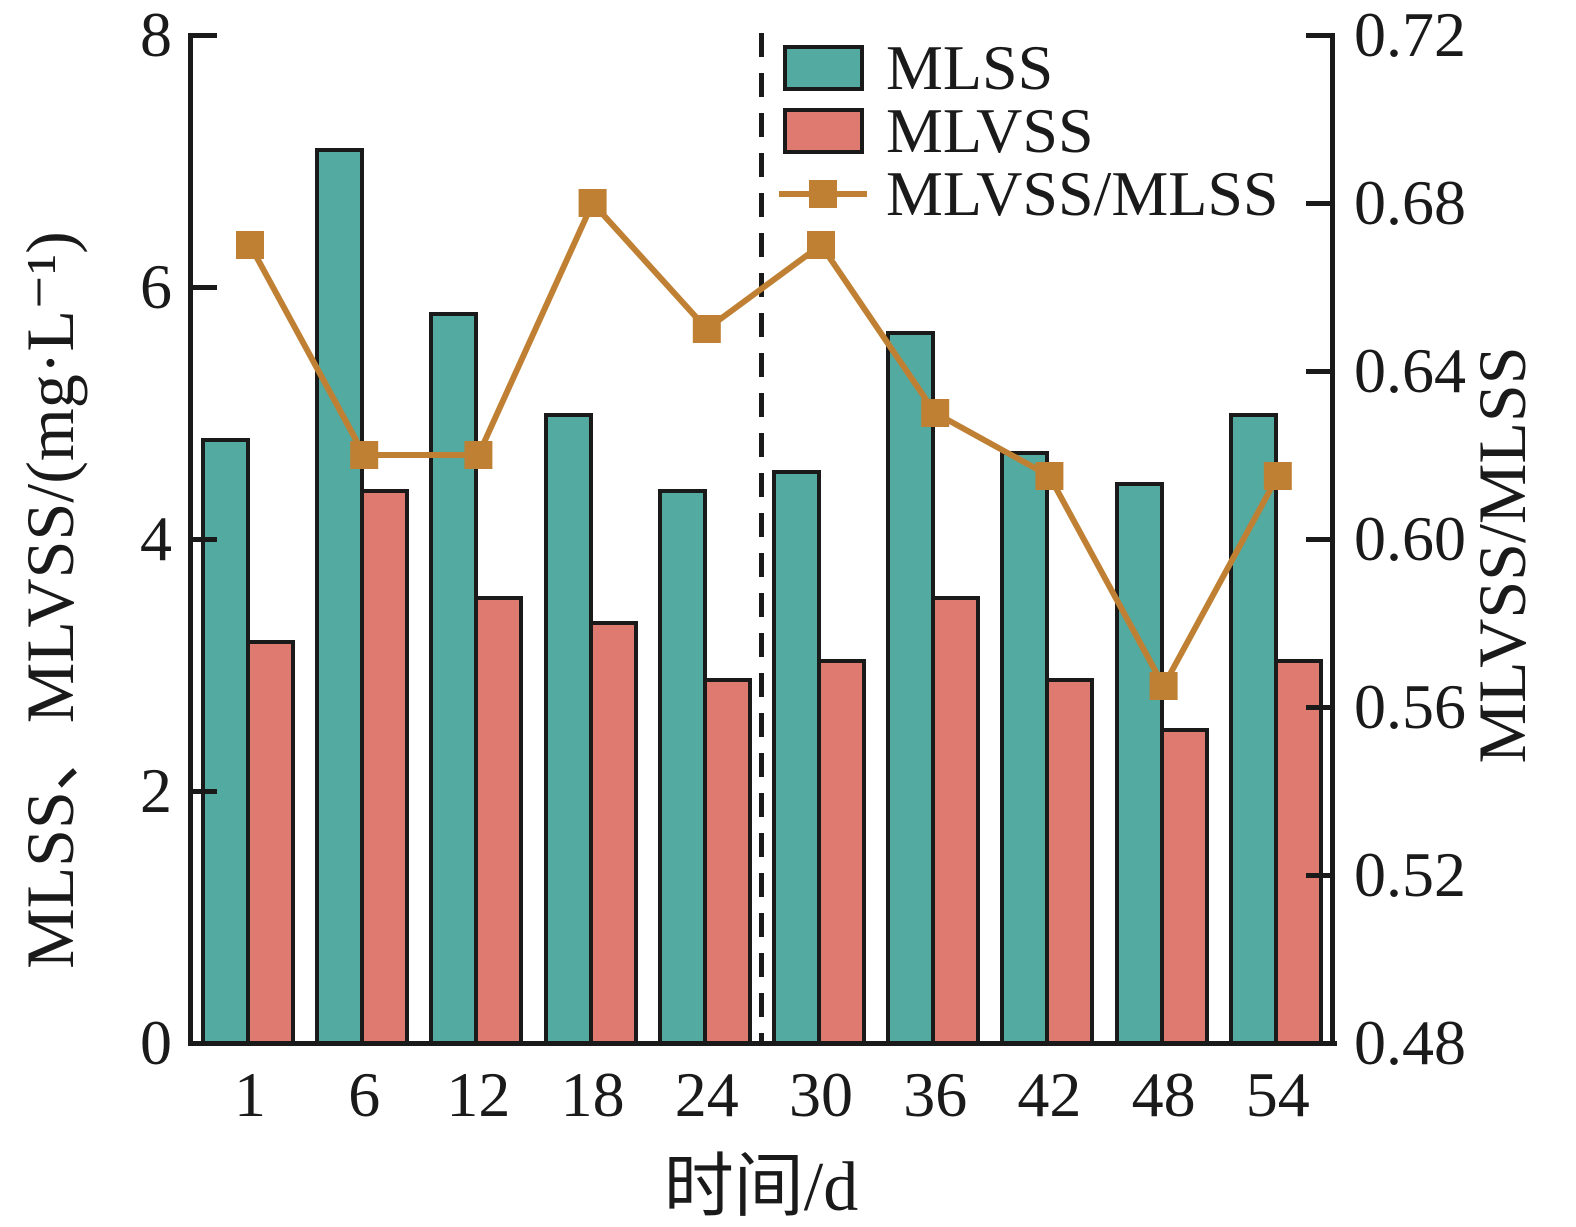  What do you see at coordinates (990, 130) in the screenshot?
I see `legend-label-mlvss: MLVSS` at bounding box center [990, 130].